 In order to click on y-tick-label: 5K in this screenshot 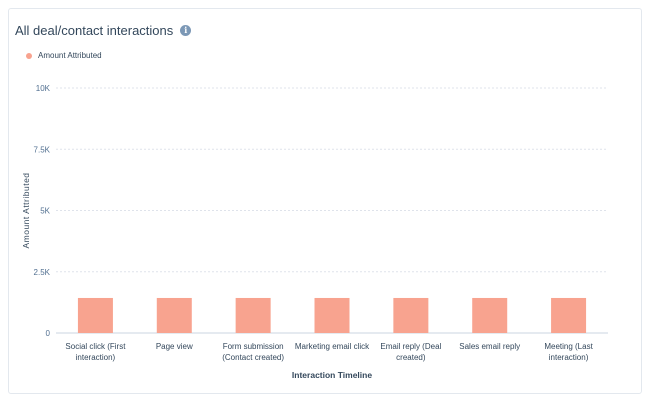, I will do `click(45, 211)`.